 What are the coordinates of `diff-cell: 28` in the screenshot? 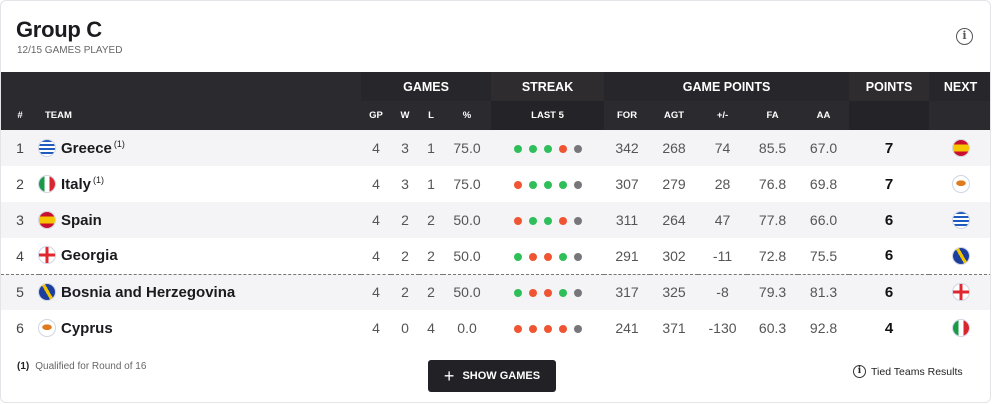 It's located at (722, 184).